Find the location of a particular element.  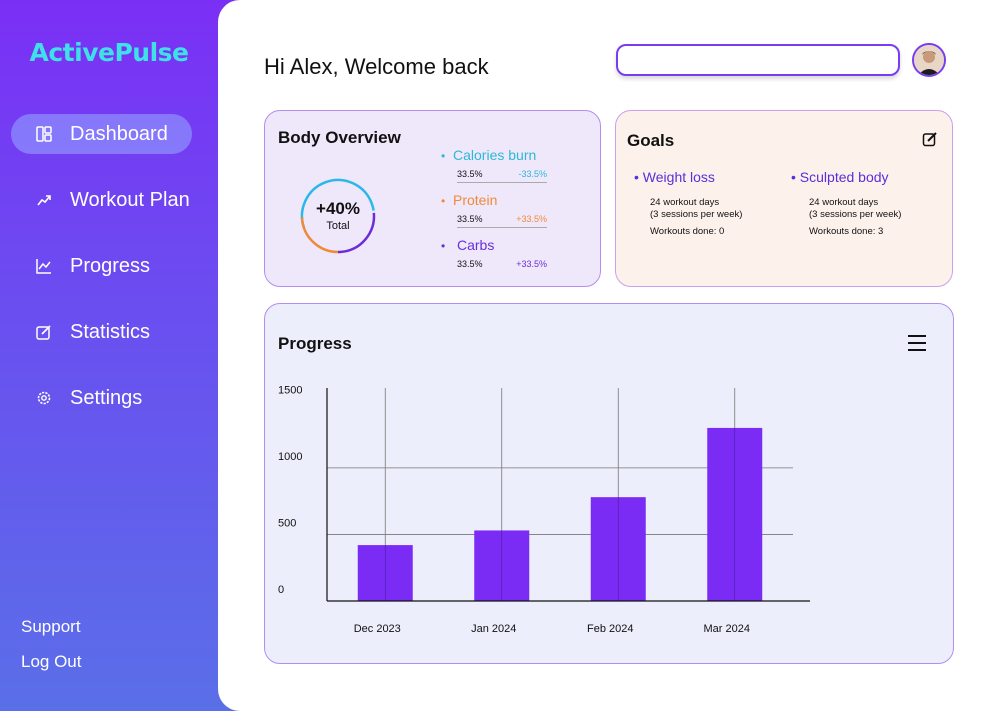

metric-calories-label: Calories burn is located at coordinates (495, 155).